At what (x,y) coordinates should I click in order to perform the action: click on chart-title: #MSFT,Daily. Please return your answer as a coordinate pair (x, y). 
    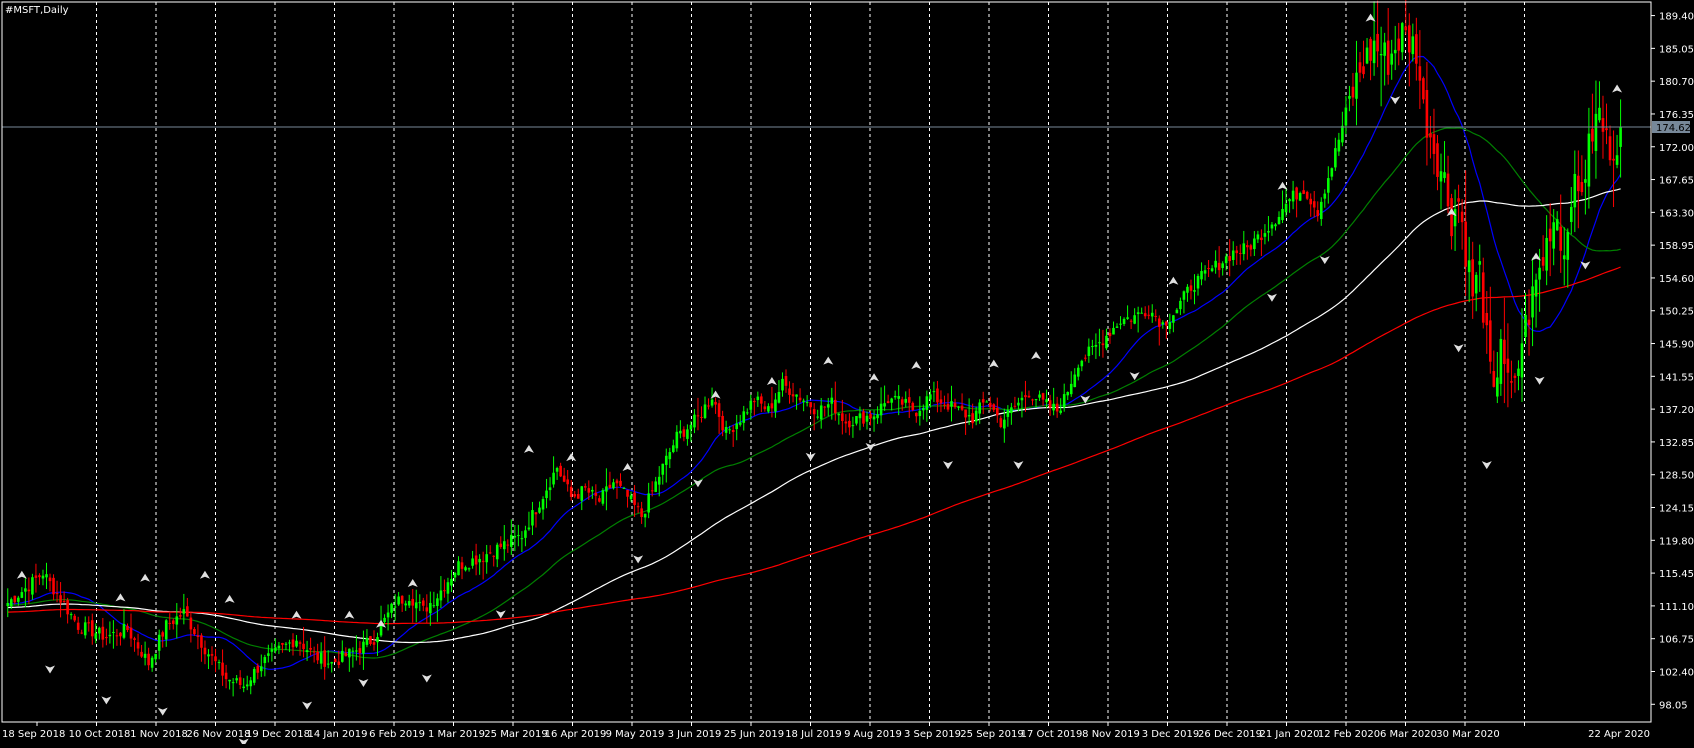
    Looking at the image, I should click on (37, 10).